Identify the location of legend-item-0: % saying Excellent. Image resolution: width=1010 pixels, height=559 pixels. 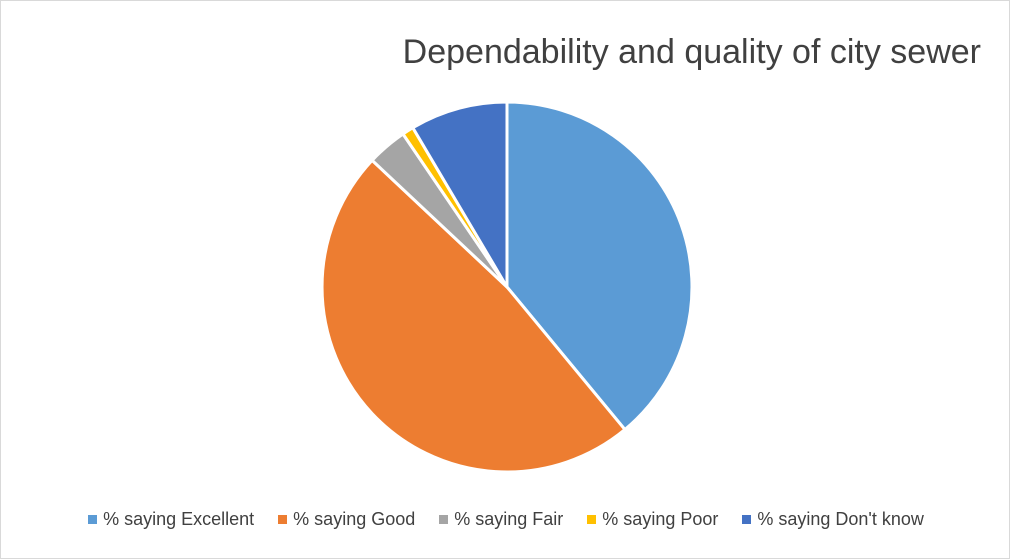
(171, 519).